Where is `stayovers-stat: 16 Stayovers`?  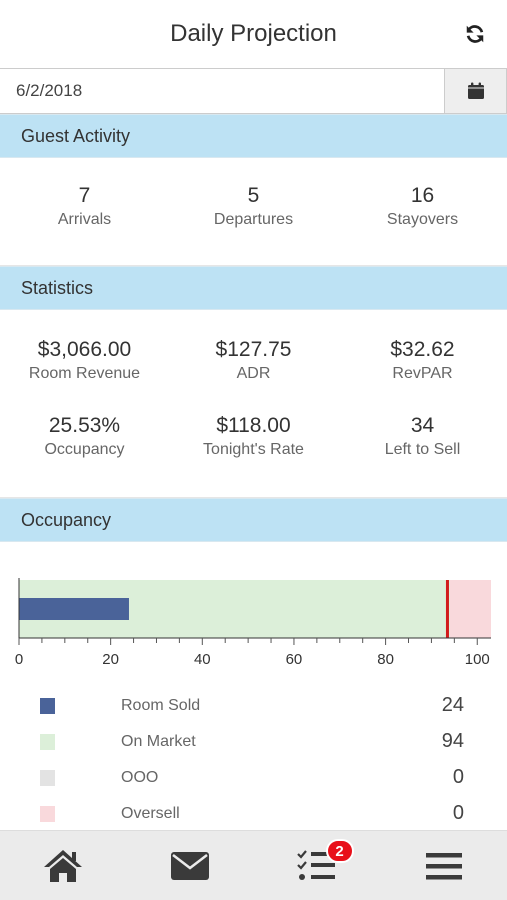
stayovers-stat: 16 Stayovers is located at coordinates (422, 207).